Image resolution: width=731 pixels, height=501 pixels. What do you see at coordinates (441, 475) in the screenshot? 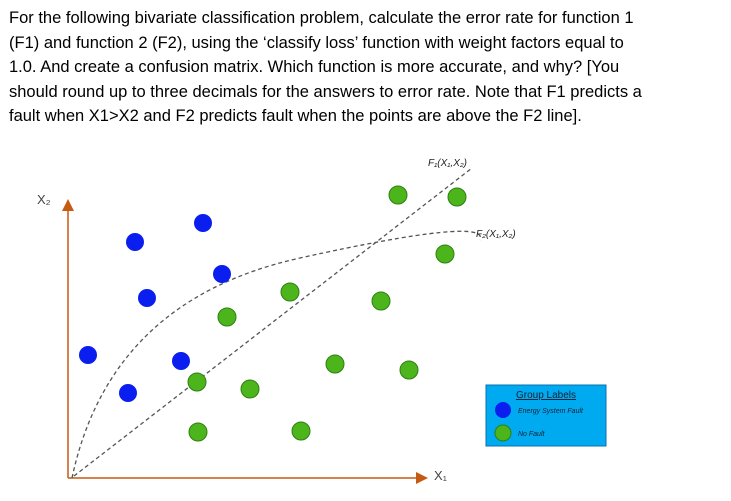
I see `x-axis-label: X₁` at bounding box center [441, 475].